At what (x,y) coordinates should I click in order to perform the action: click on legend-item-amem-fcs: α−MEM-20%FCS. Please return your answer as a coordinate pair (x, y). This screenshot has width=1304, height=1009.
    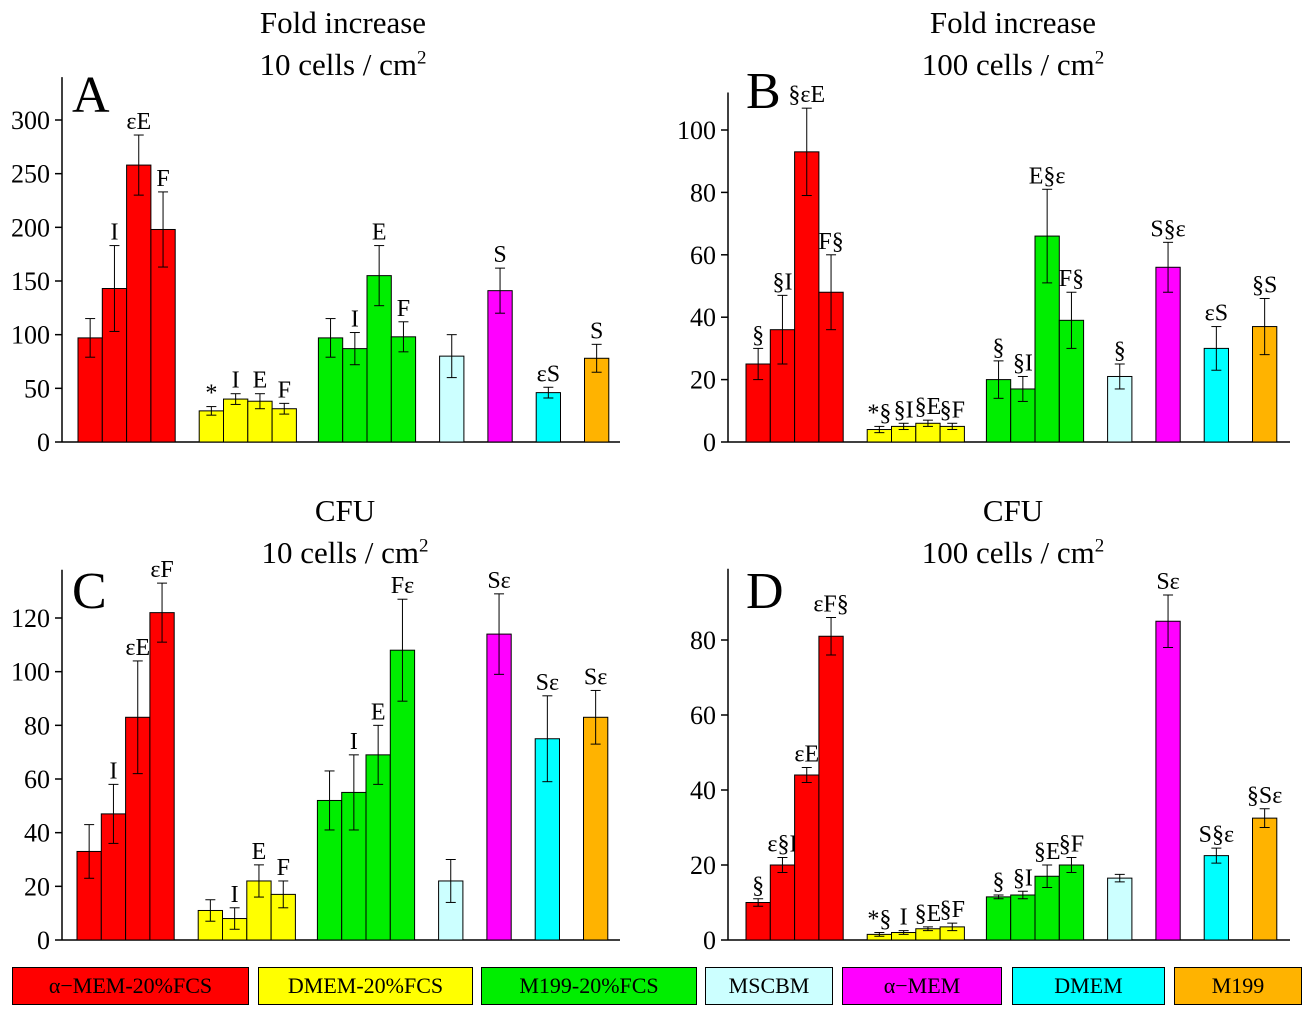
    Looking at the image, I should click on (130, 986).